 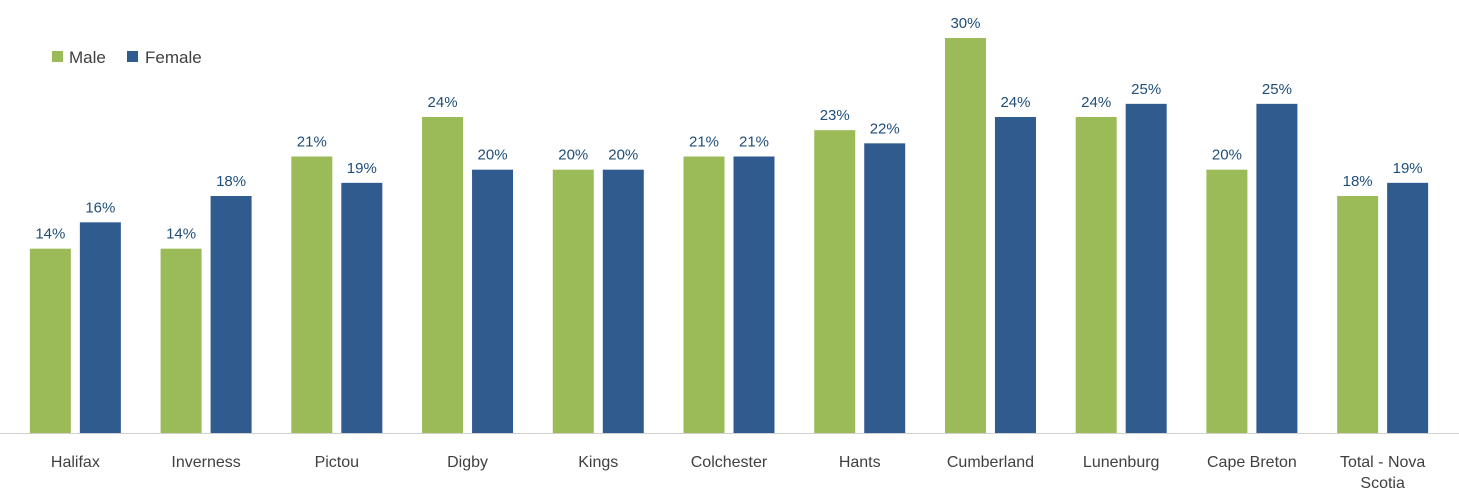 What do you see at coordinates (965, 235) in the screenshot?
I see `bar-male-cumberland` at bounding box center [965, 235].